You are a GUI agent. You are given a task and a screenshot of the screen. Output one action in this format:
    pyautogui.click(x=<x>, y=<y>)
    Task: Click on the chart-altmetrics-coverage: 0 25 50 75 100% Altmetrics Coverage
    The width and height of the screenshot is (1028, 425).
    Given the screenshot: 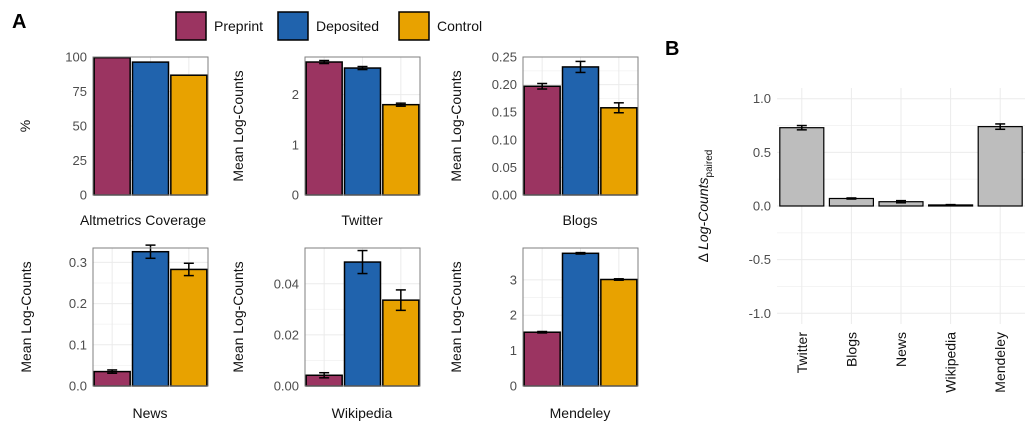 What is the action you would take?
    pyautogui.click(x=113, y=139)
    